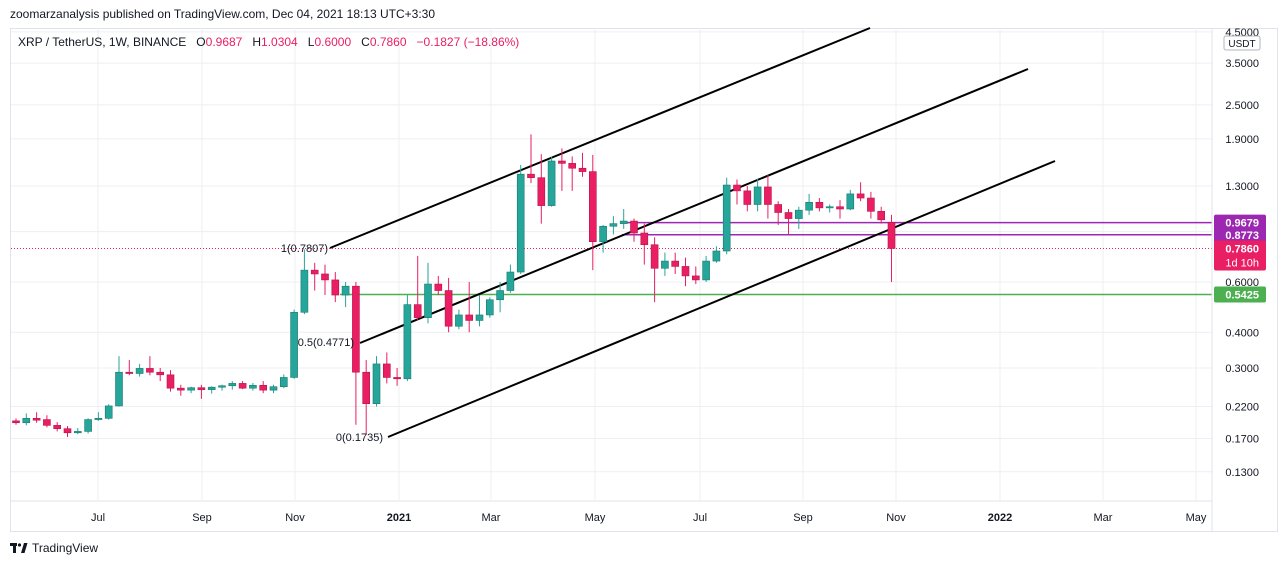 This screenshot has height=566, width=1280. Describe the element at coordinates (365, 42) in the screenshot. I see `close-label: C` at that location.